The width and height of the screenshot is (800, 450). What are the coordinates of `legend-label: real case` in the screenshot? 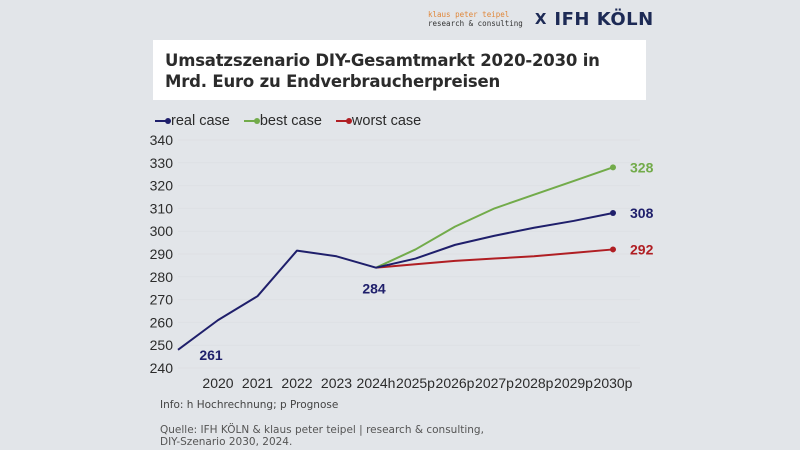 It's located at (200, 121).